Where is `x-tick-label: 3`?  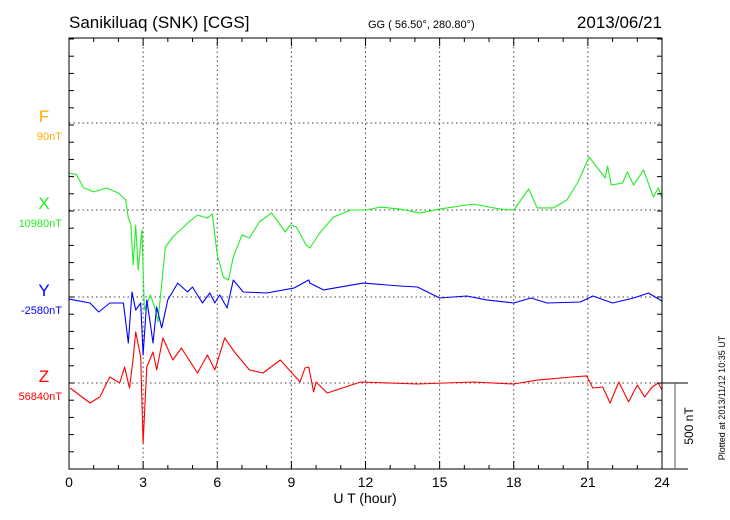 x-tick-label: 3 is located at coordinates (143, 482).